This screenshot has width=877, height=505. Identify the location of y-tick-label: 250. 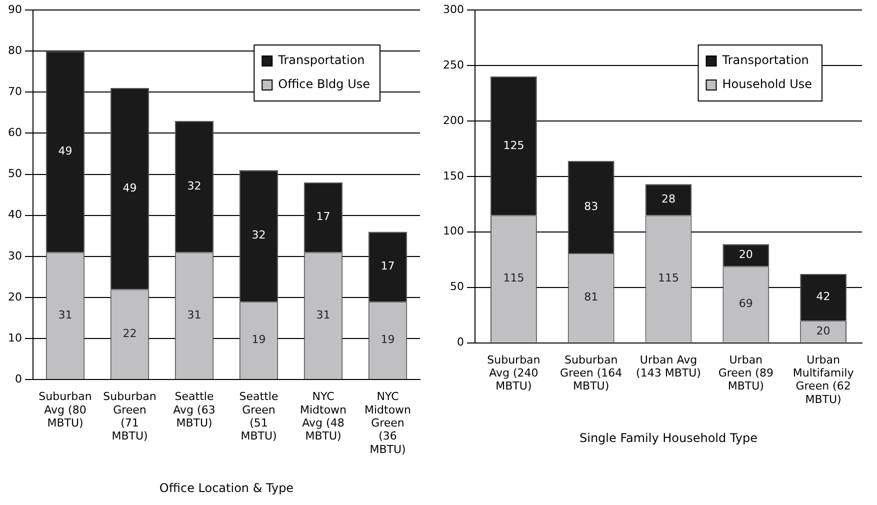
(453, 65).